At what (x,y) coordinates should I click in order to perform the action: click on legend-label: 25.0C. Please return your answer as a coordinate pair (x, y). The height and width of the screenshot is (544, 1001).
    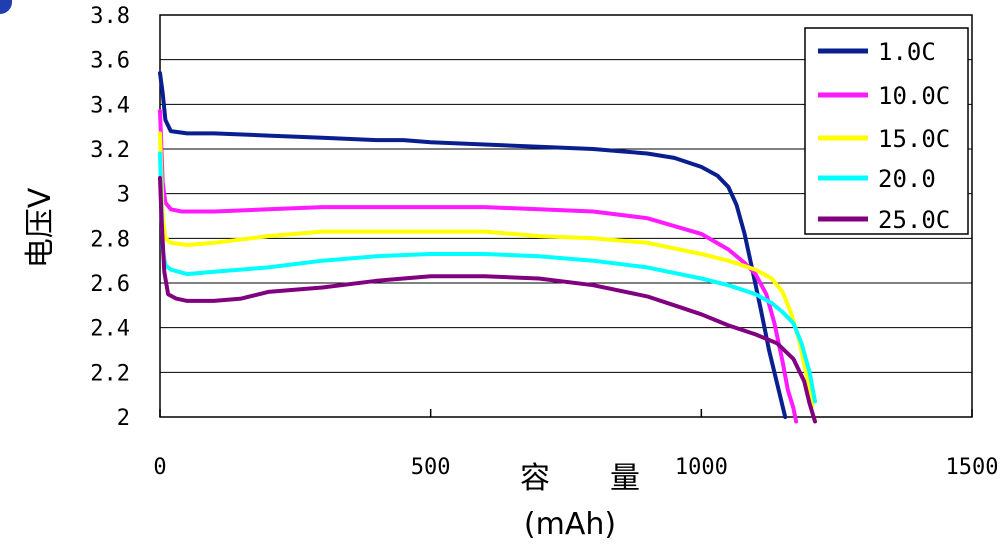
    Looking at the image, I should click on (914, 220).